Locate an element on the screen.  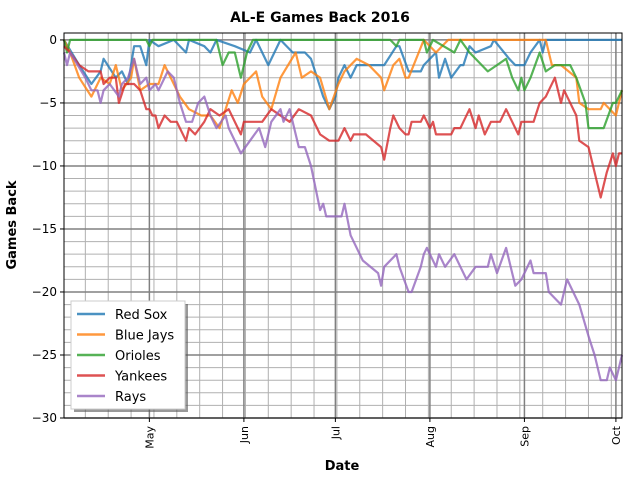
y-tick-label: −25 is located at coordinates (44, 355).